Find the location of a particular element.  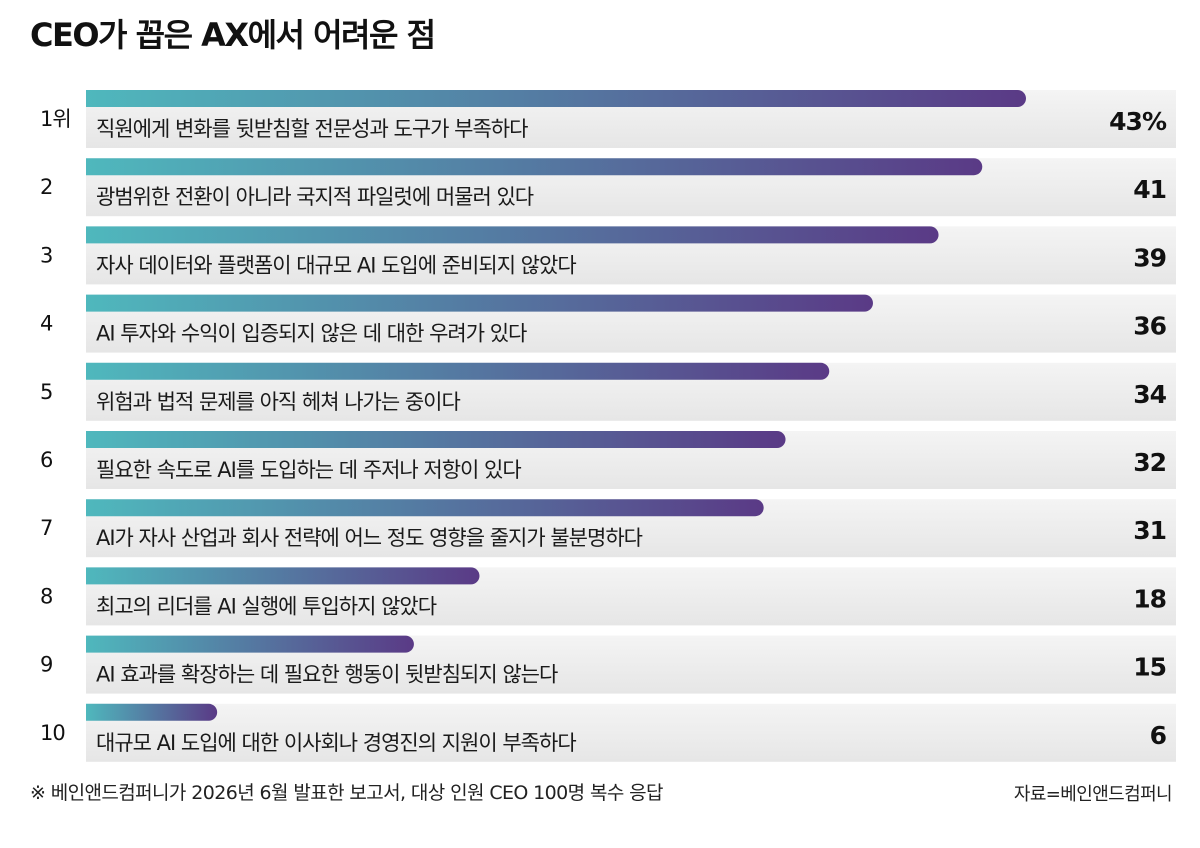

category-label: AI 투자와 수익이 입증되지 않은 데 대한 우려가 있다 is located at coordinates (311, 334).